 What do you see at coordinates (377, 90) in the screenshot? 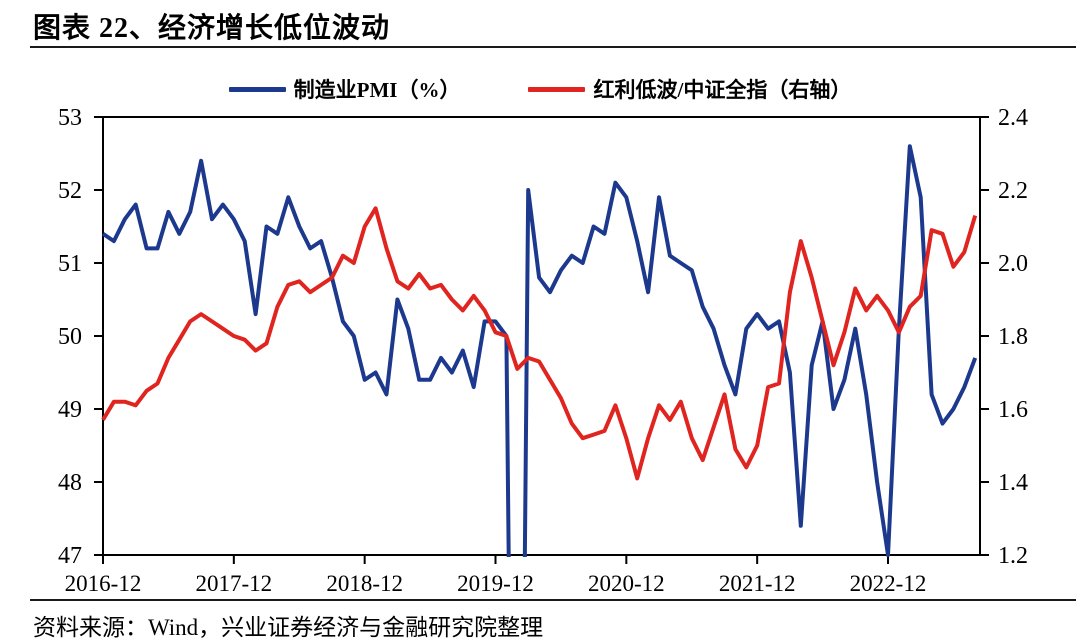
I see `legend-label-pmi: 制造业PMI（%）` at bounding box center [377, 90].